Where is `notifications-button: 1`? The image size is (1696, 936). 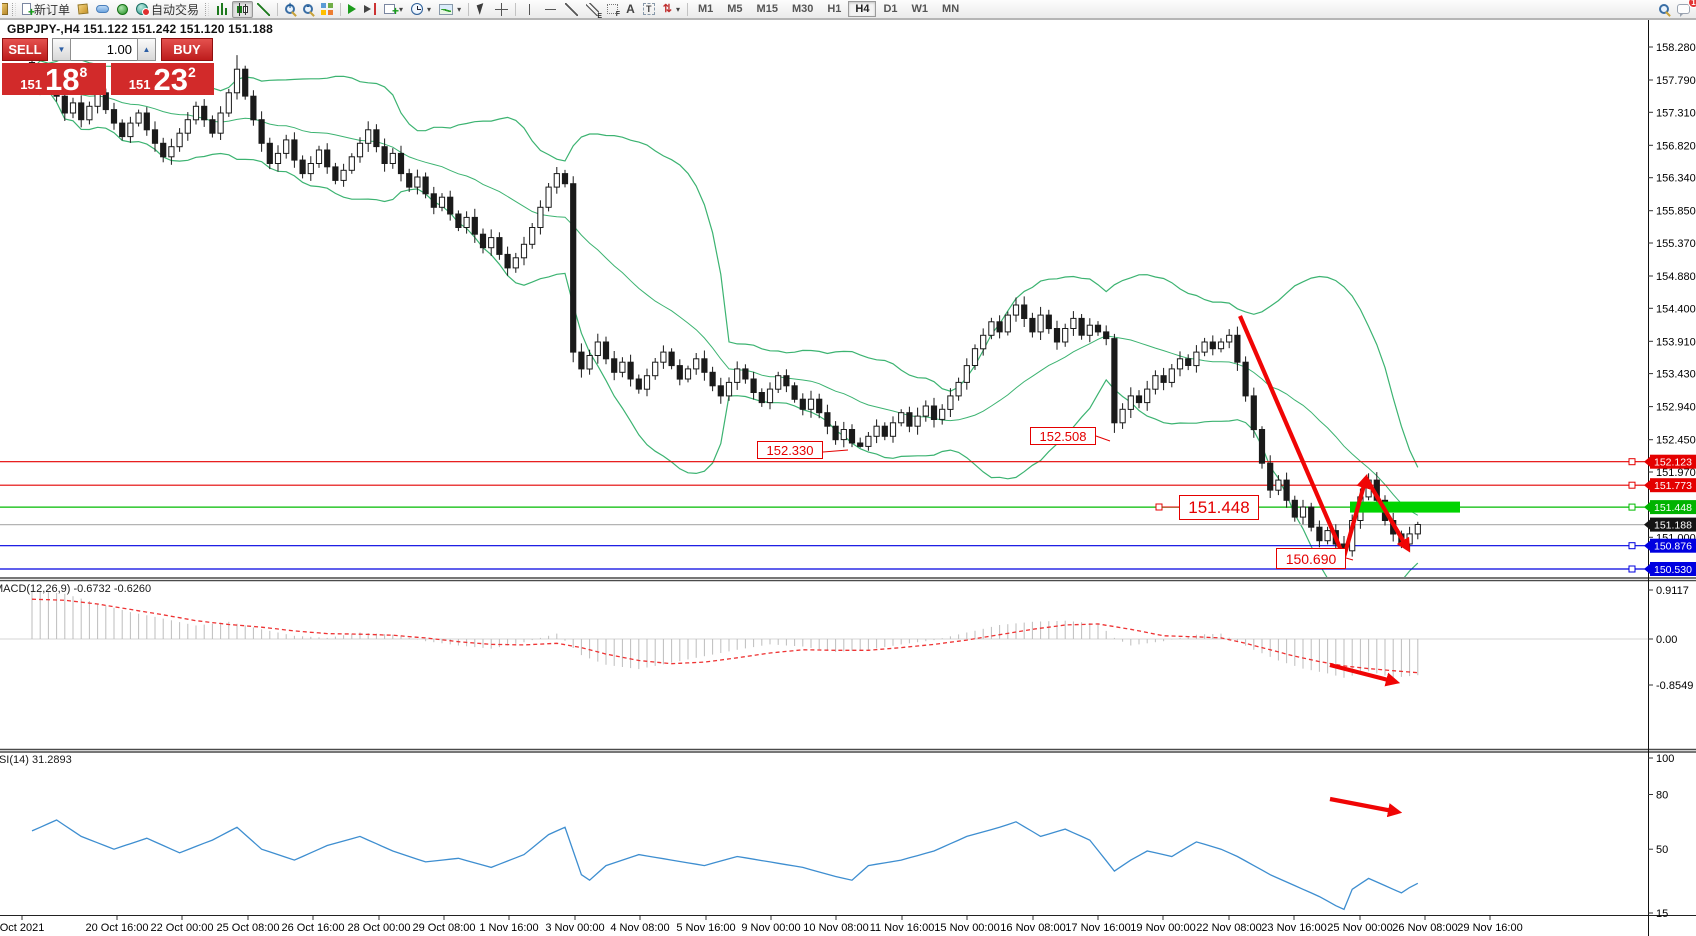
notifications-button: 1 is located at coordinates (1684, 9).